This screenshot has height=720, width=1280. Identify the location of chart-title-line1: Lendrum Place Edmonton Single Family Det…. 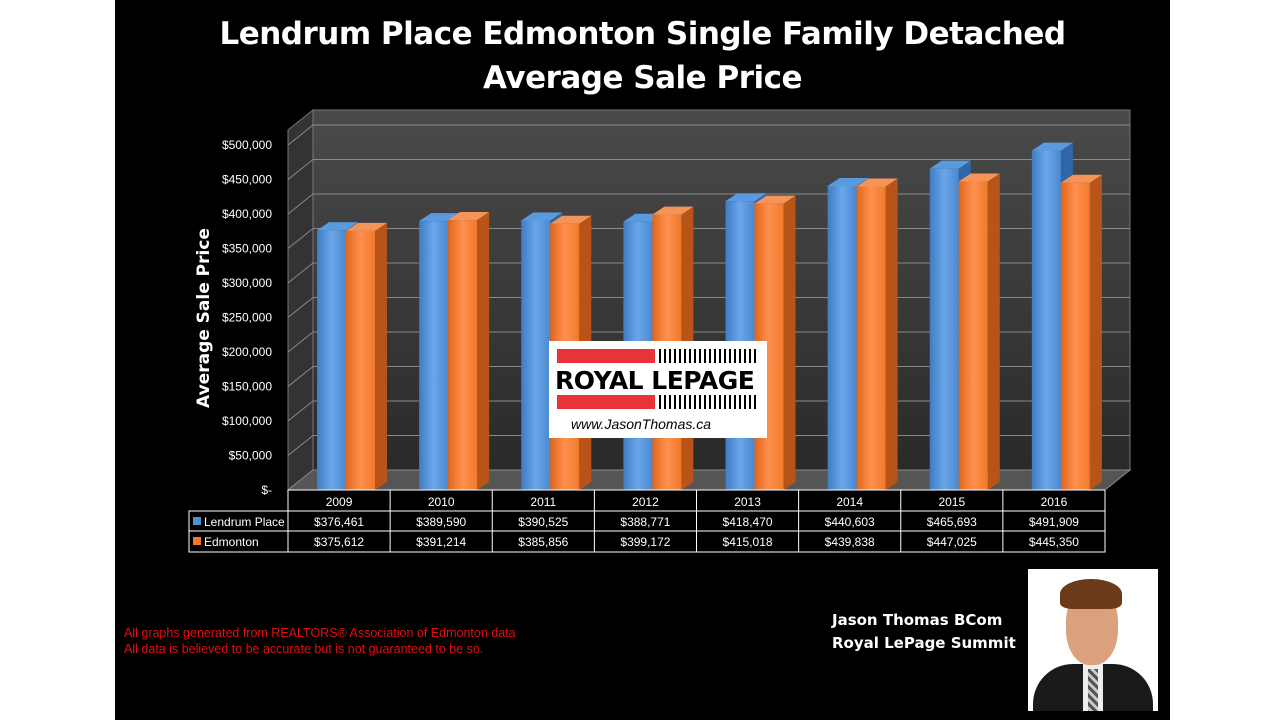
(642, 34).